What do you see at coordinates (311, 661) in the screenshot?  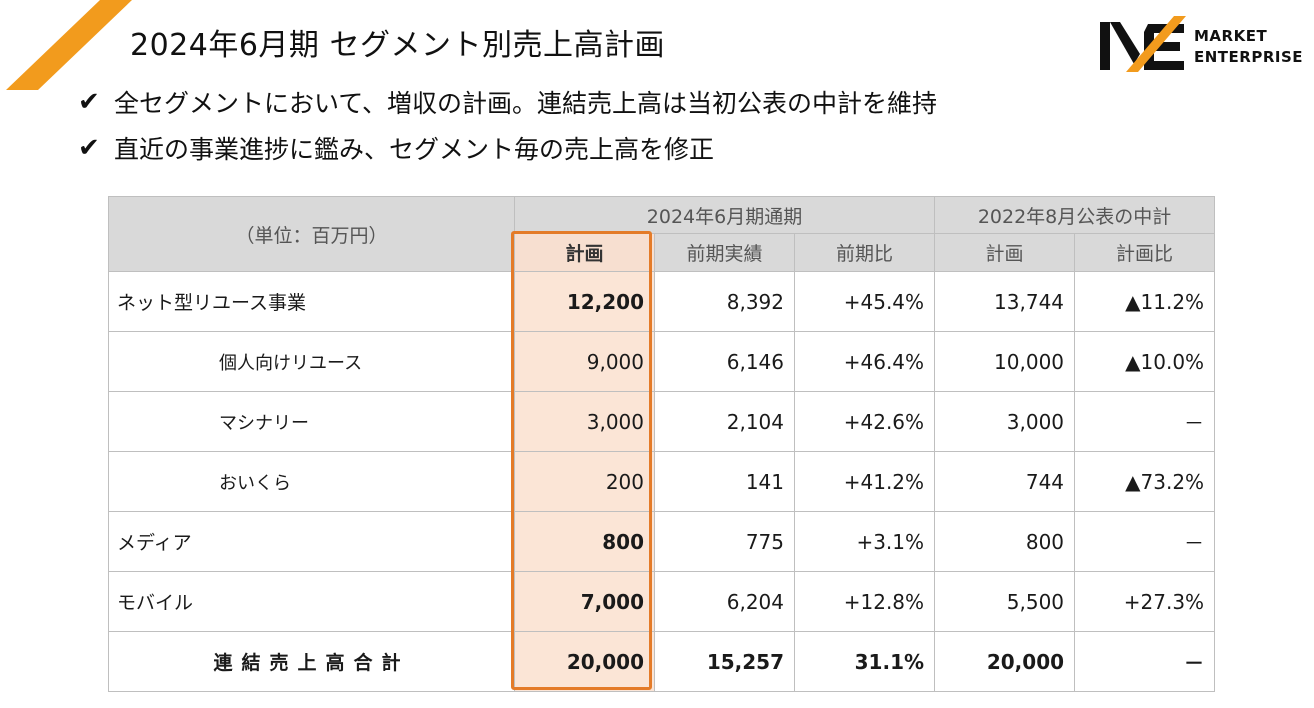 I see `total-label: 連結売上高合計` at bounding box center [311, 661].